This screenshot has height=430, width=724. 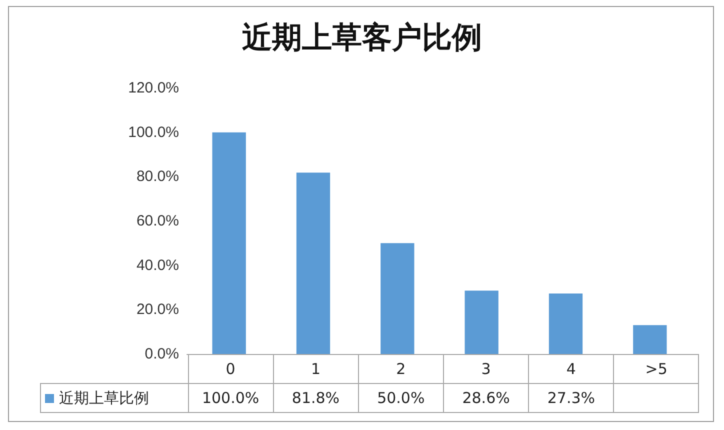 I want to click on y-tick-label: 100.0%, so click(x=153, y=132).